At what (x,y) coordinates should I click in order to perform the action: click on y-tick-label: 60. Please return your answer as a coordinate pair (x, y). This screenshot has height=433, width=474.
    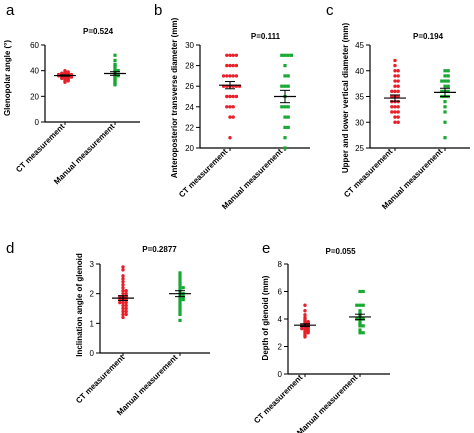
    Looking at the image, I should click on (34, 45).